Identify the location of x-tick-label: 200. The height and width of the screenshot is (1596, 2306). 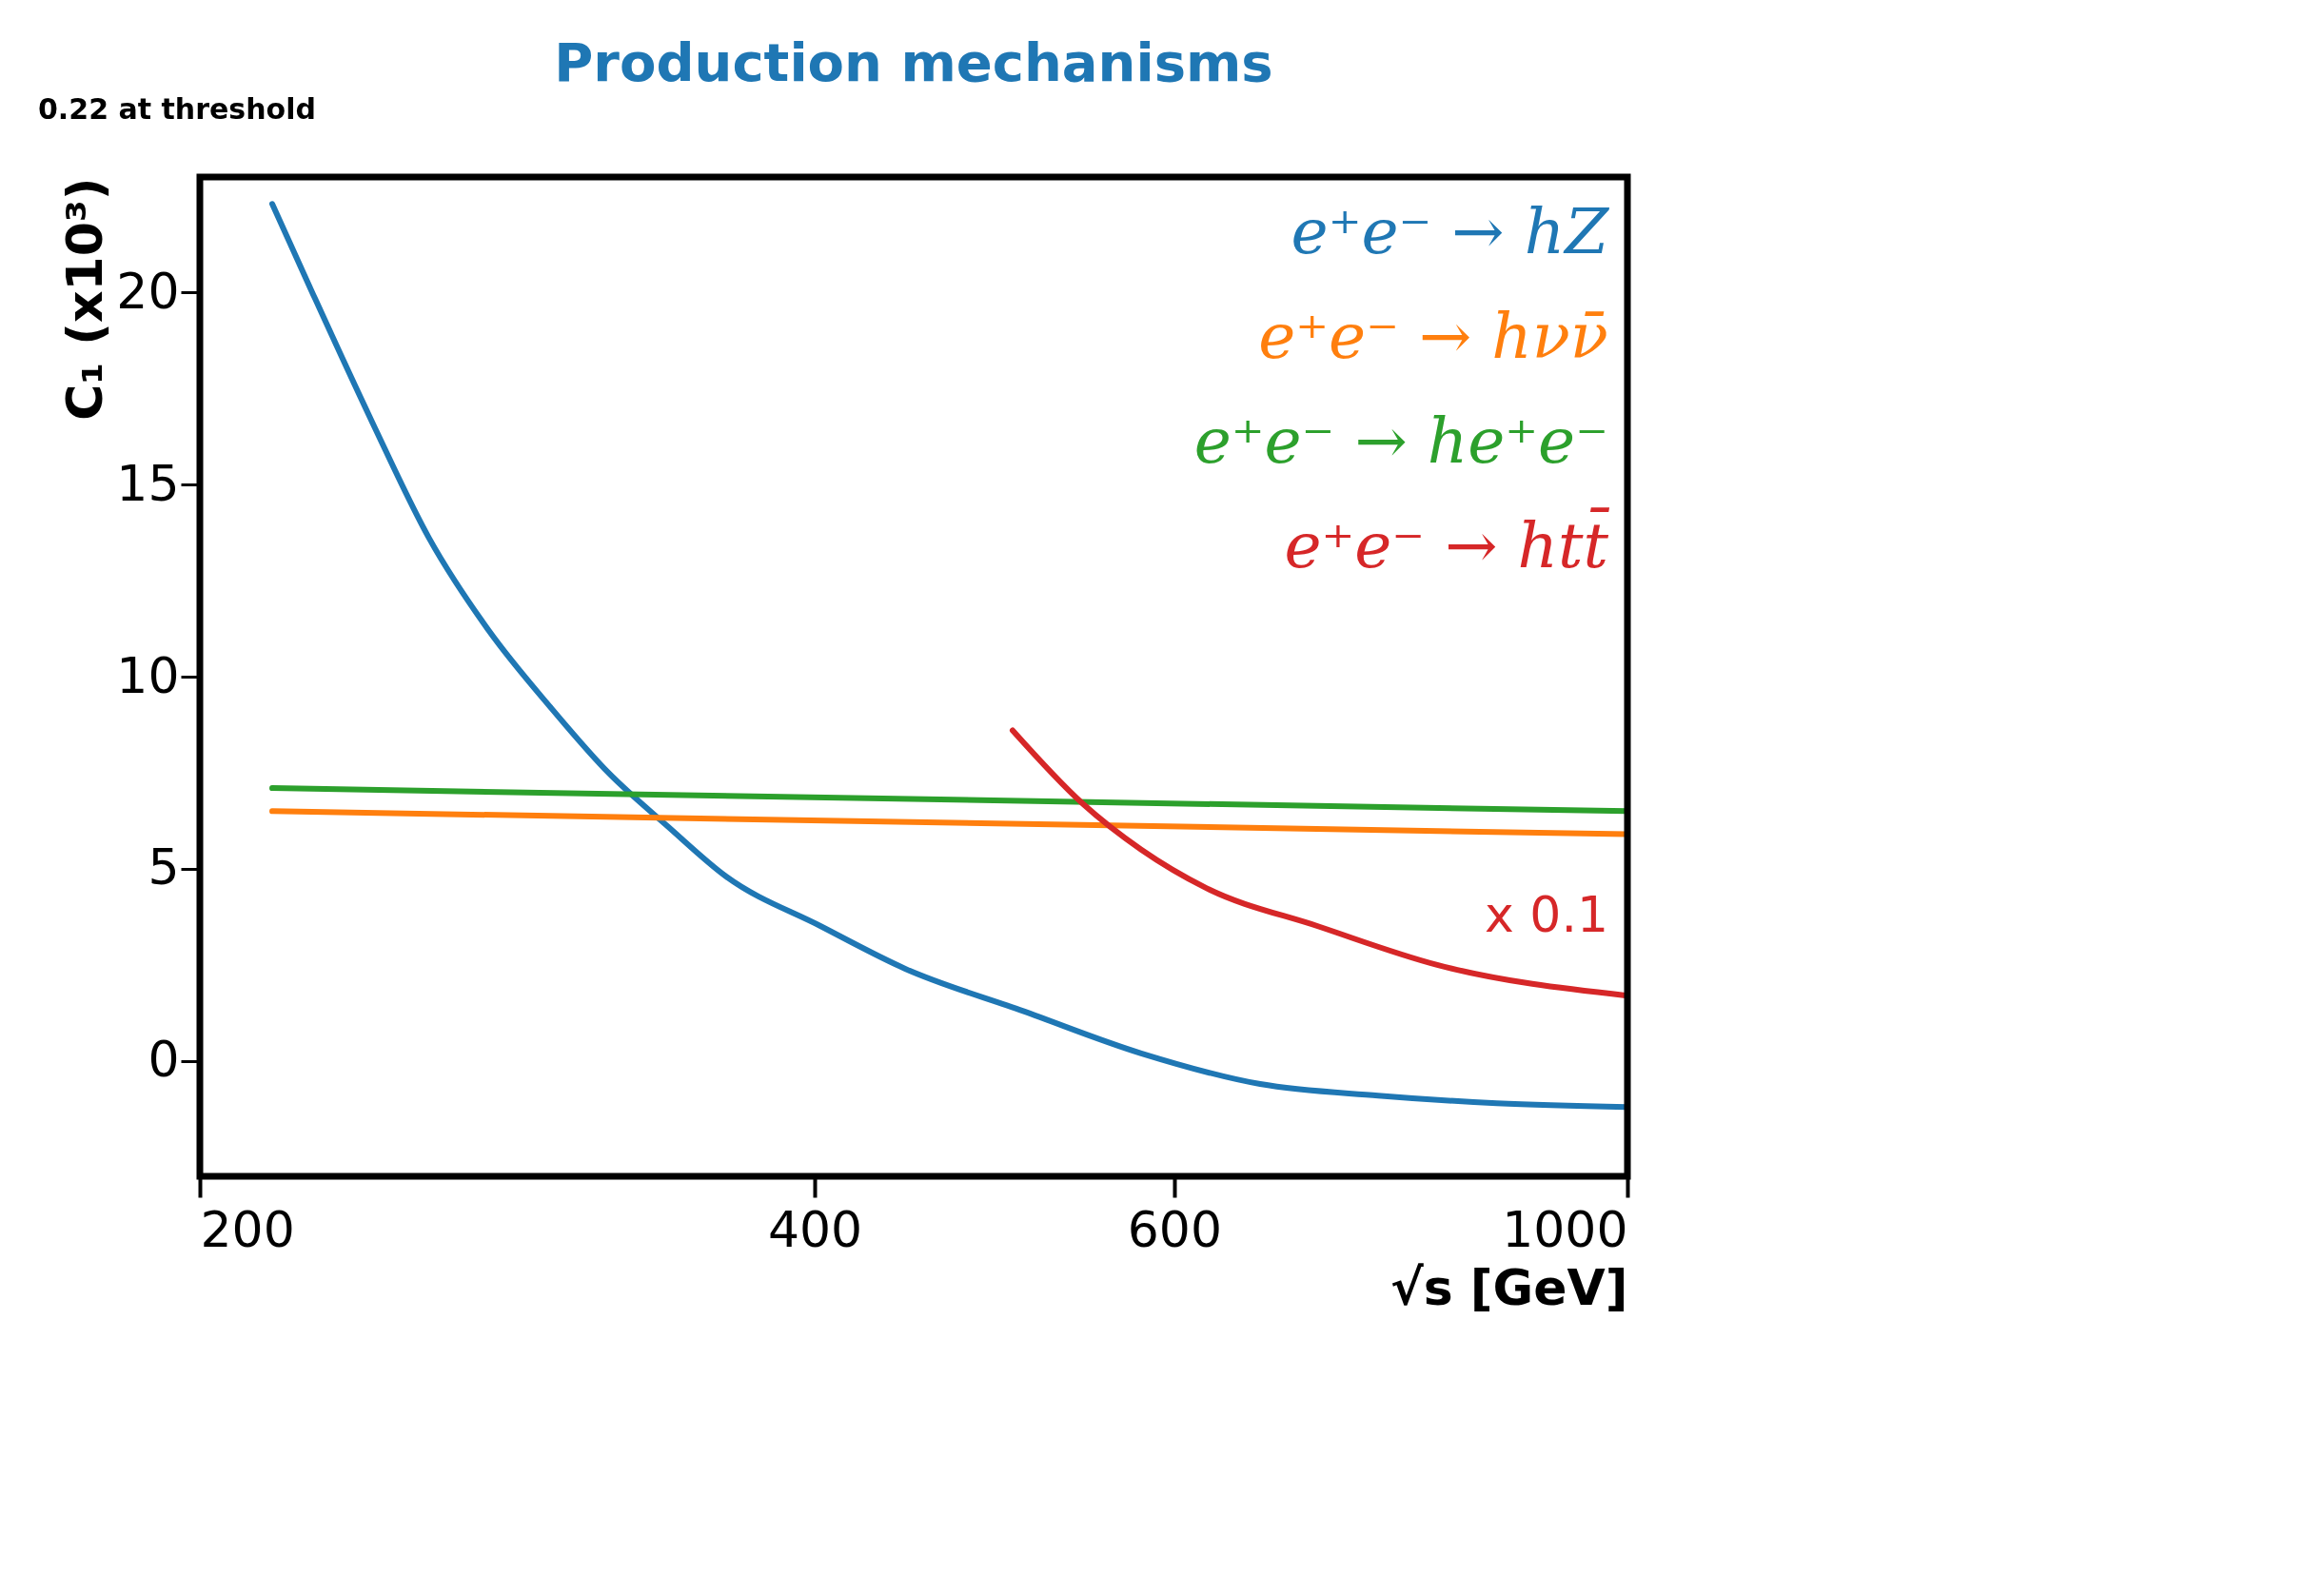
(247, 1229).